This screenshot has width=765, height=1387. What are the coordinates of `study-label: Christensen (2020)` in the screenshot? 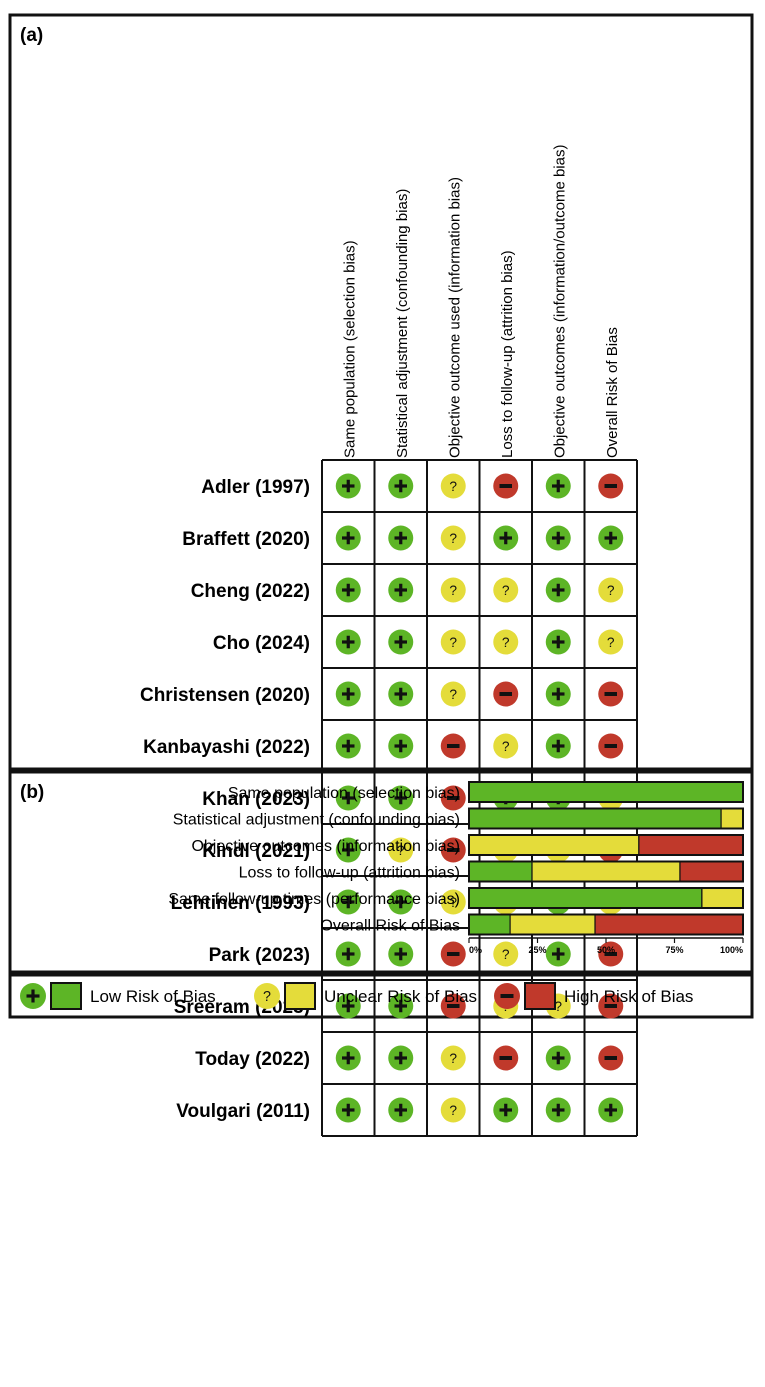 It's located at (225, 695).